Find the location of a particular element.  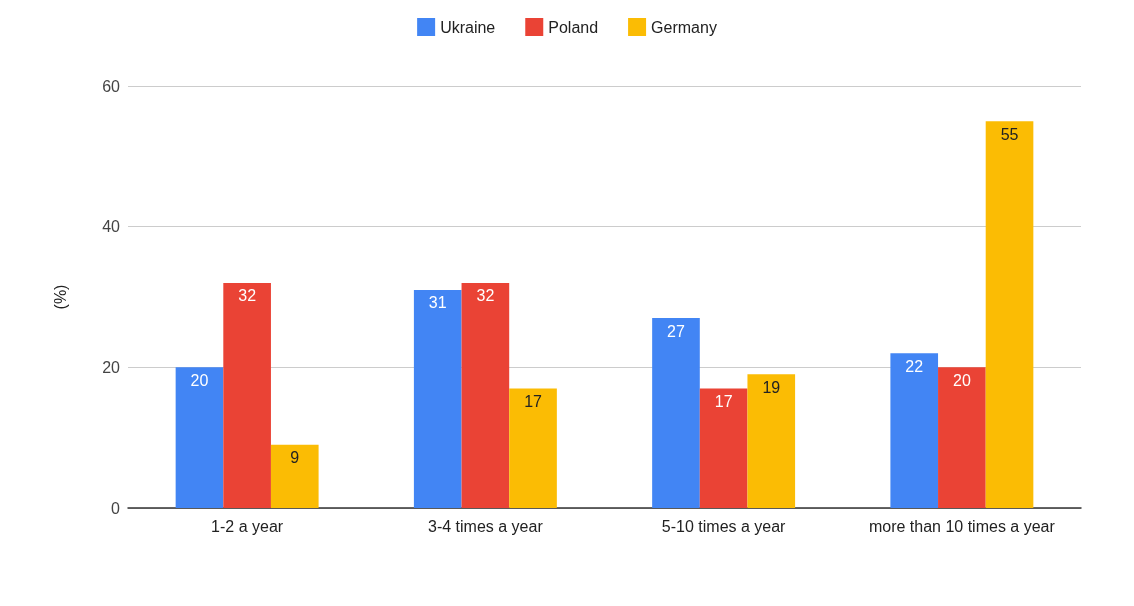

data-label: 19 is located at coordinates (771, 387).